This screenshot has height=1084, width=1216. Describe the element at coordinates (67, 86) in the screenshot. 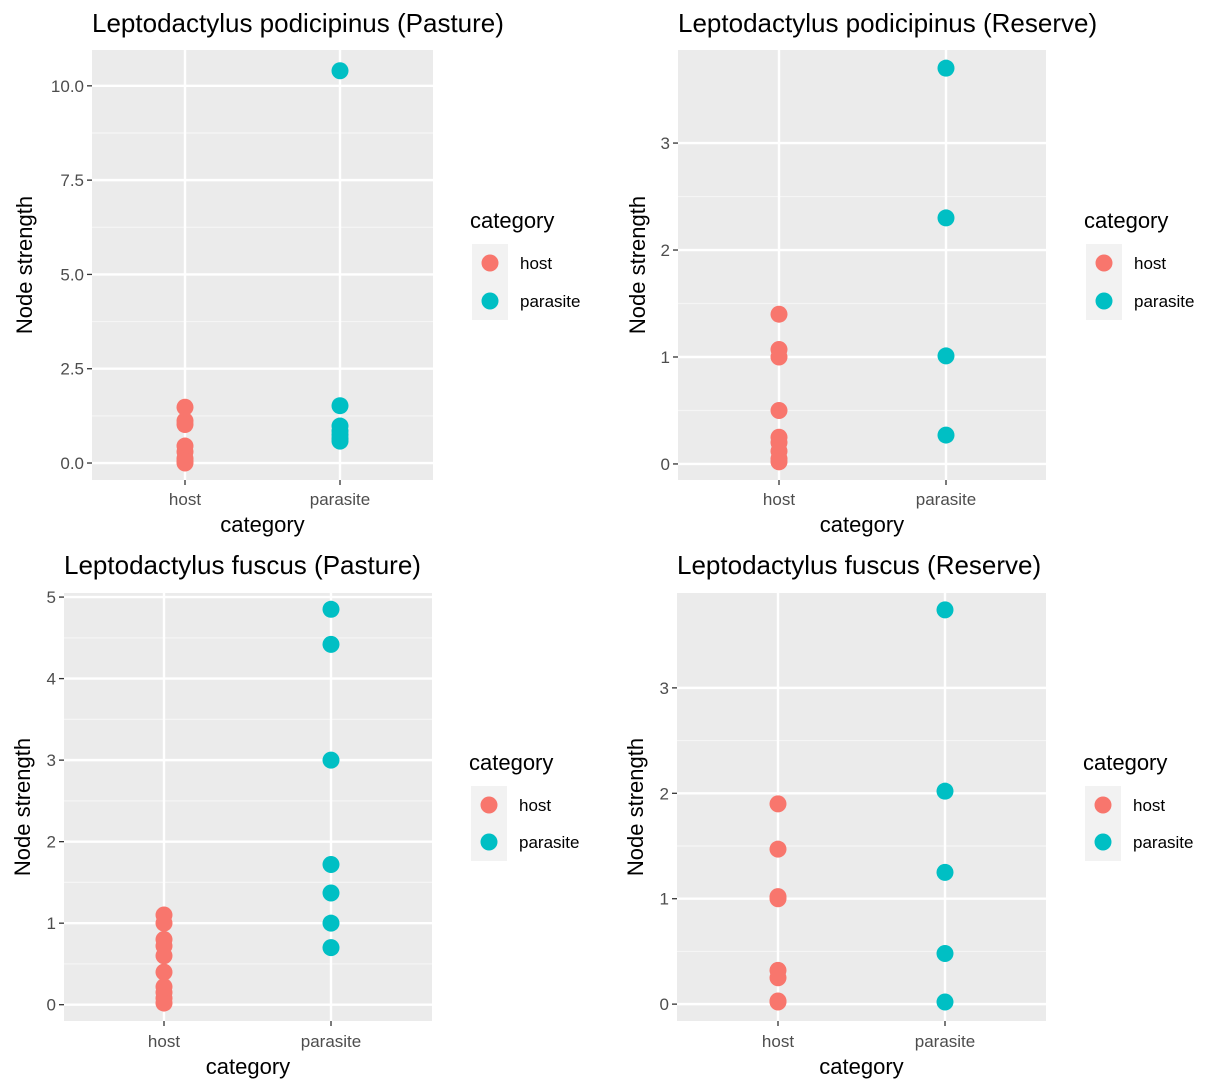

I see `y-tick-label: 10.0` at that location.